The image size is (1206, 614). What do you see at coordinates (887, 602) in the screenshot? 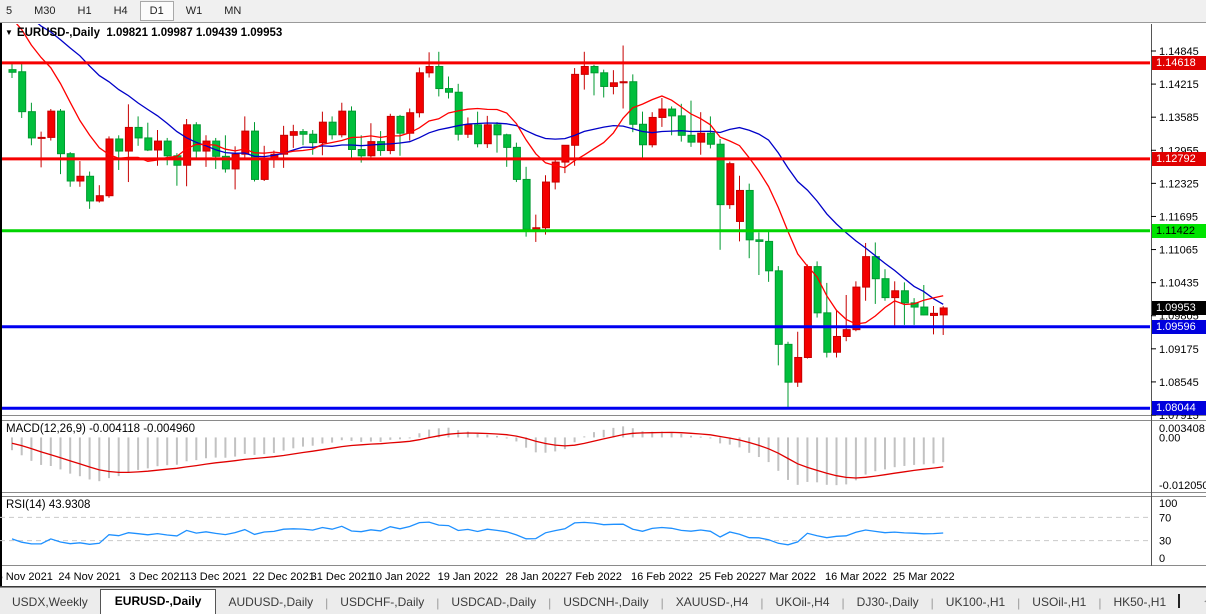
I see `symbol-tab-dj30-daily: DJ30-,Daily` at bounding box center [887, 602].